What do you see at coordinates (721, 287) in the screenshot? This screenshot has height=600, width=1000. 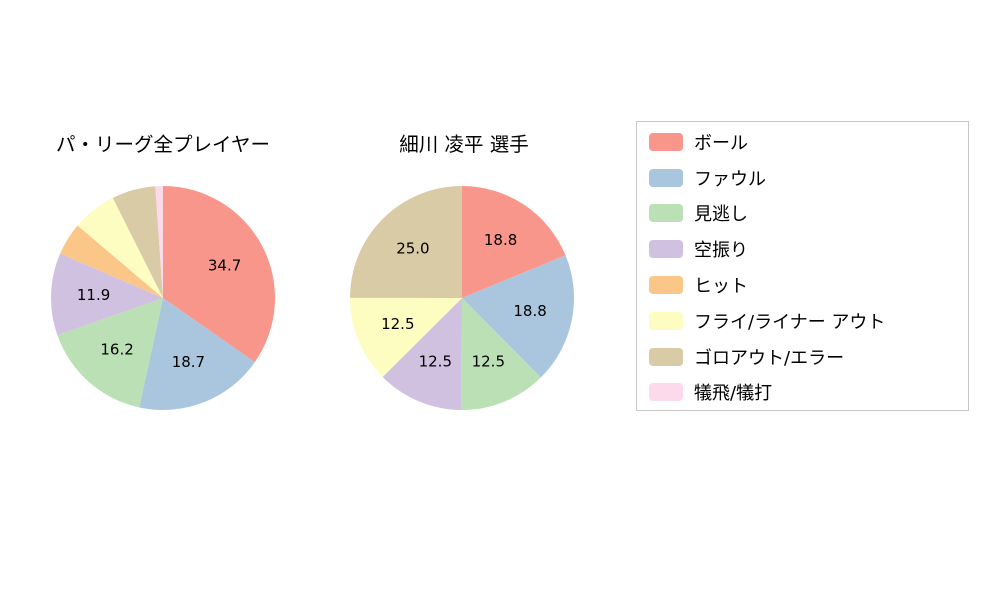 I see `legend-label-hit: ヒット` at bounding box center [721, 287].